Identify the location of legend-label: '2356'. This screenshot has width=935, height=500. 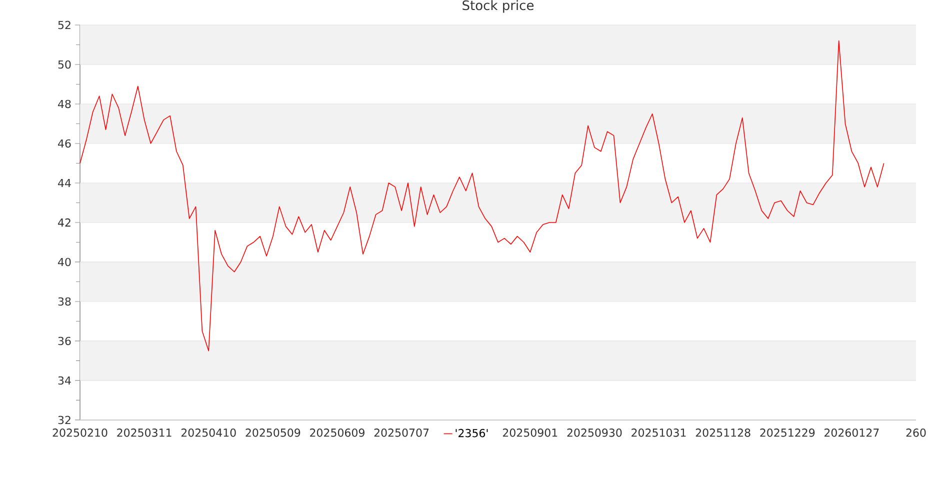
(472, 433).